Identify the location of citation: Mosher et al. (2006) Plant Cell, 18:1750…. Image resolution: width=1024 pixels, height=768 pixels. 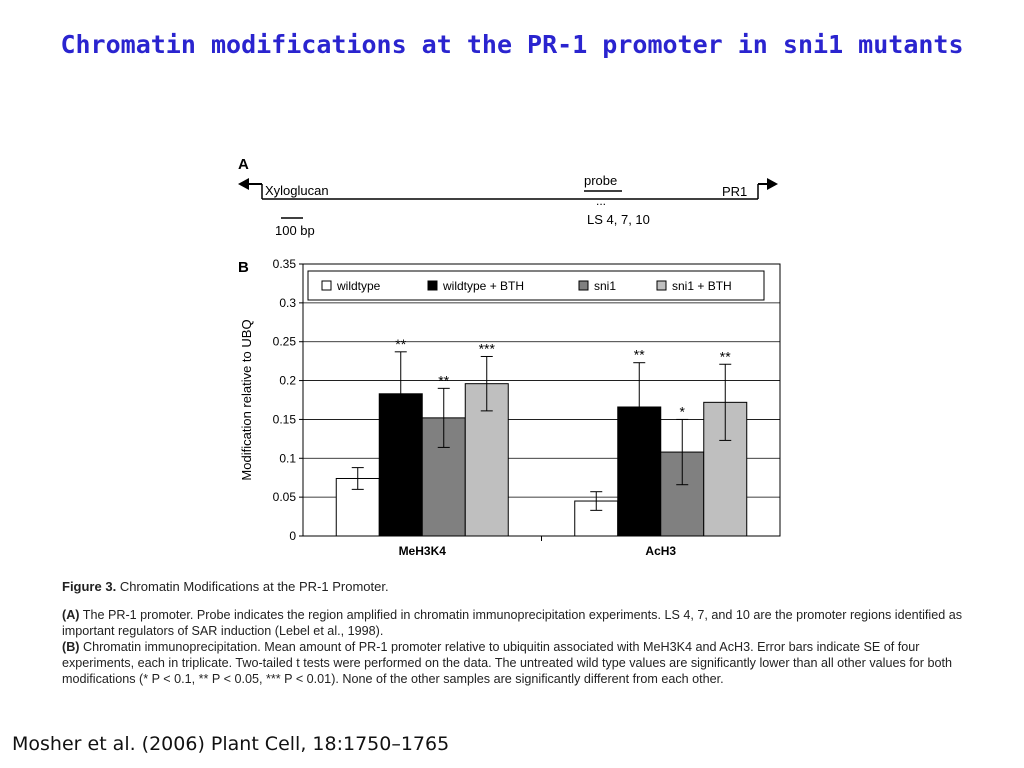
(231, 744).